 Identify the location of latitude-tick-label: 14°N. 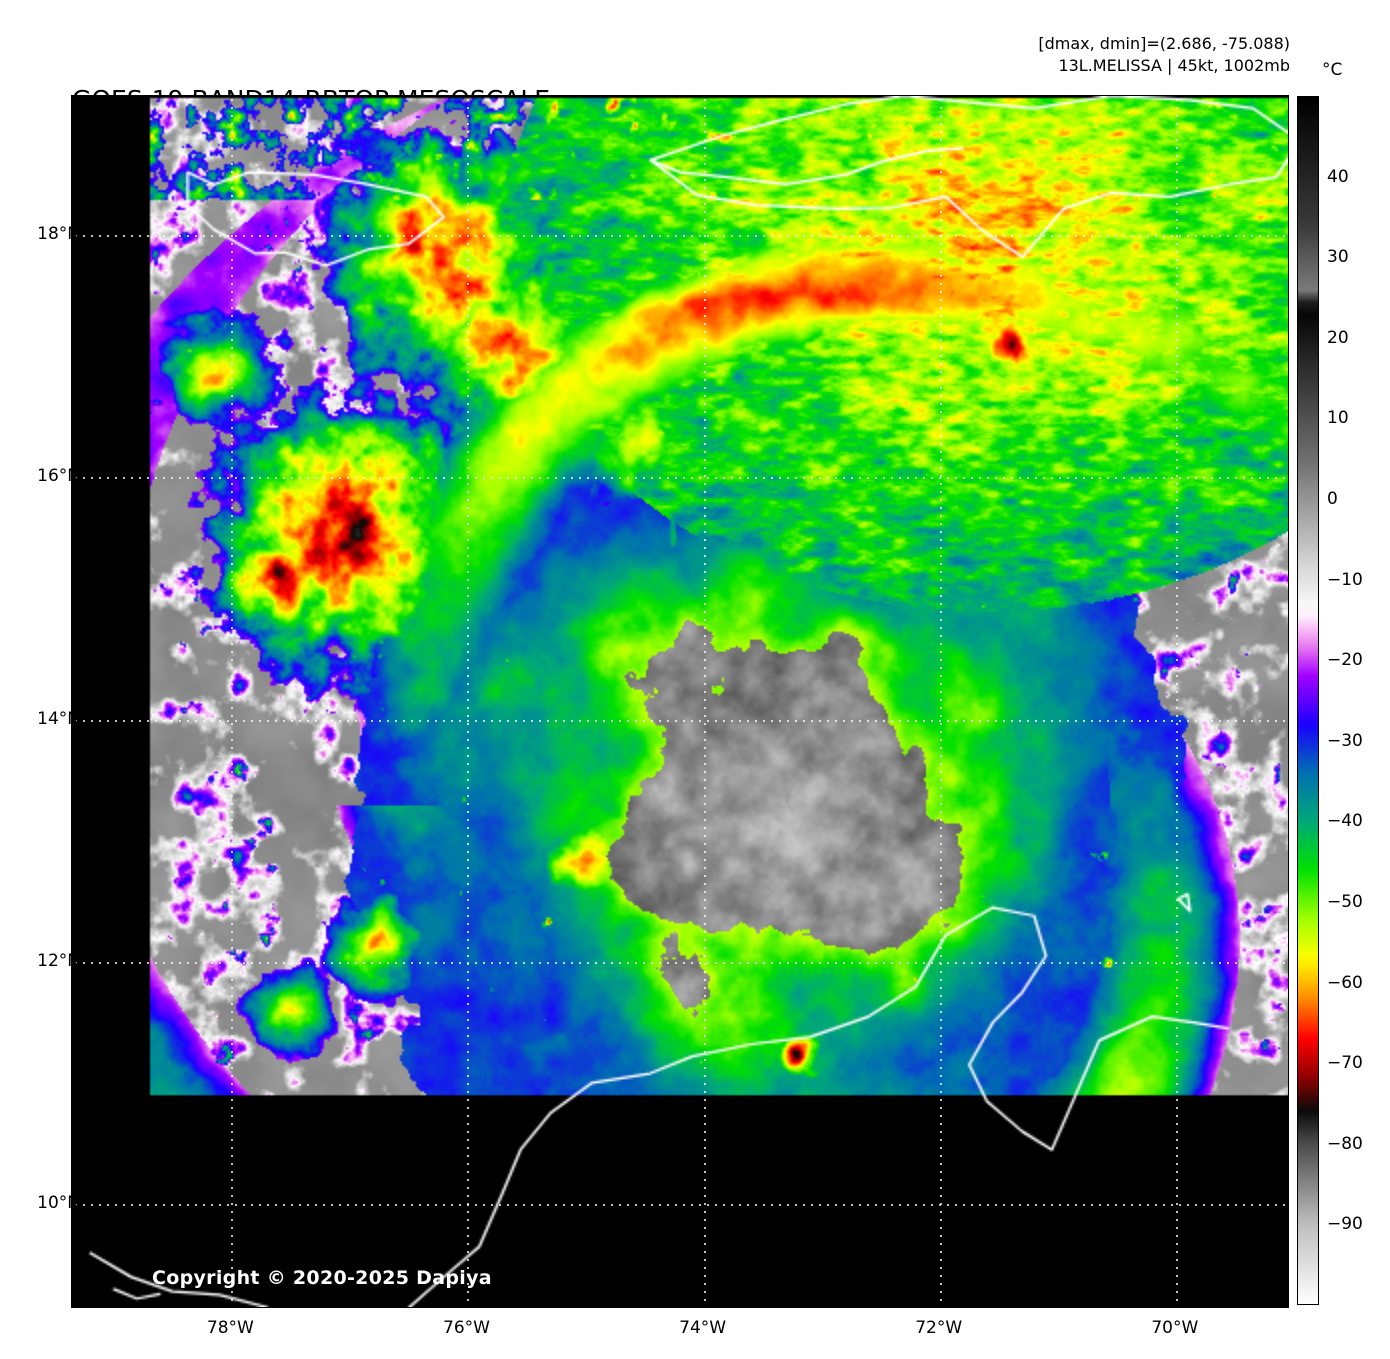
(58, 718).